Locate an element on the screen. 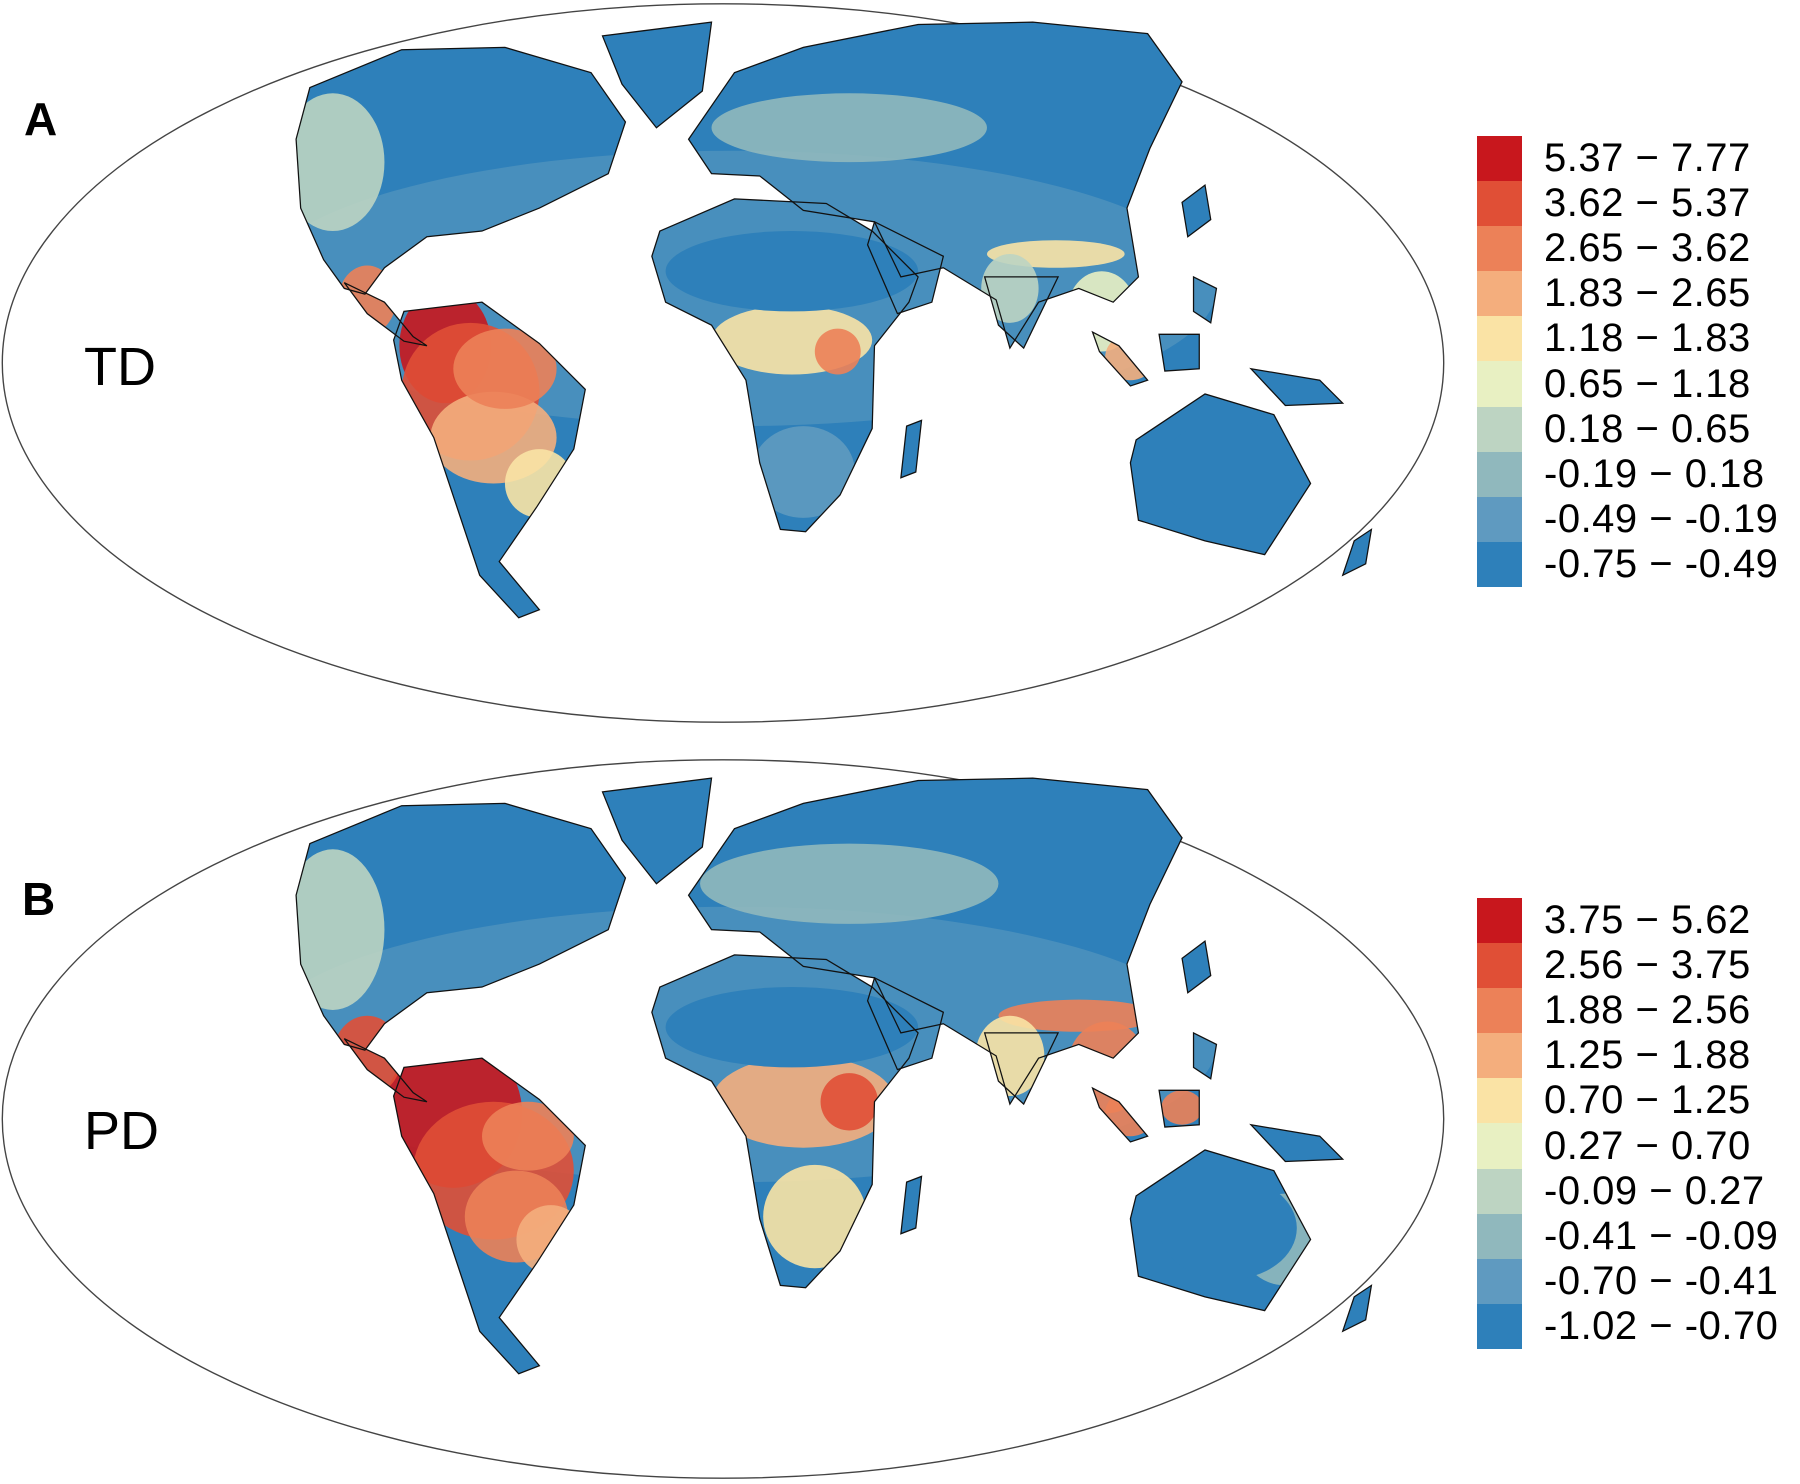 The image size is (1800, 1484). legend-item: 3.62 − 5.37 is located at coordinates (1638, 204).